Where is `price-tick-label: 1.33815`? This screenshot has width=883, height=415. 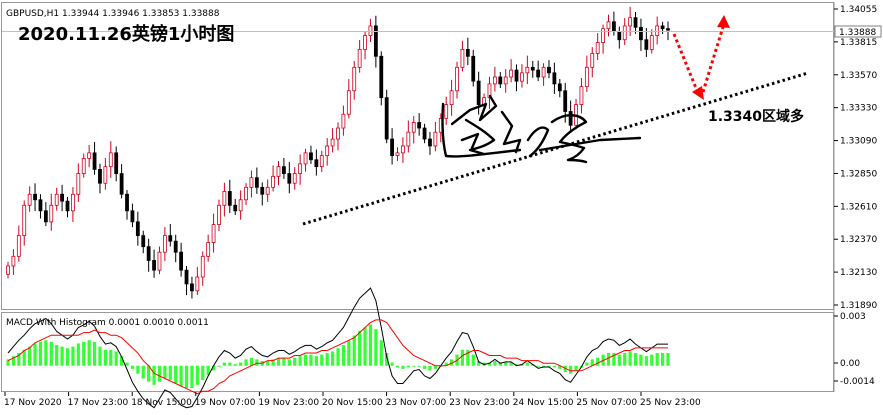 price-tick-label: 1.33815 is located at coordinates (858, 43).